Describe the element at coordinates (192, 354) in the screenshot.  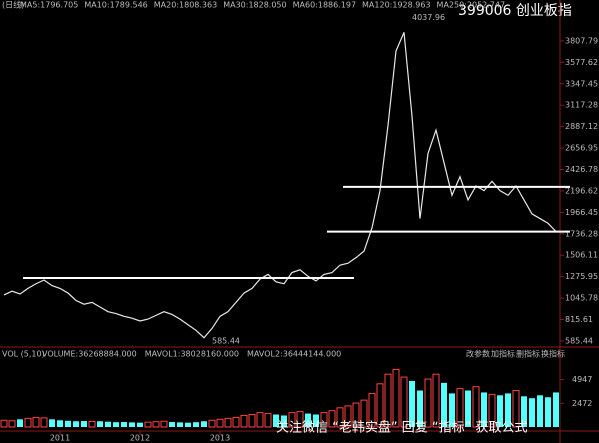
I see `volume-legend: MAVOL1:38028160.000` at that location.